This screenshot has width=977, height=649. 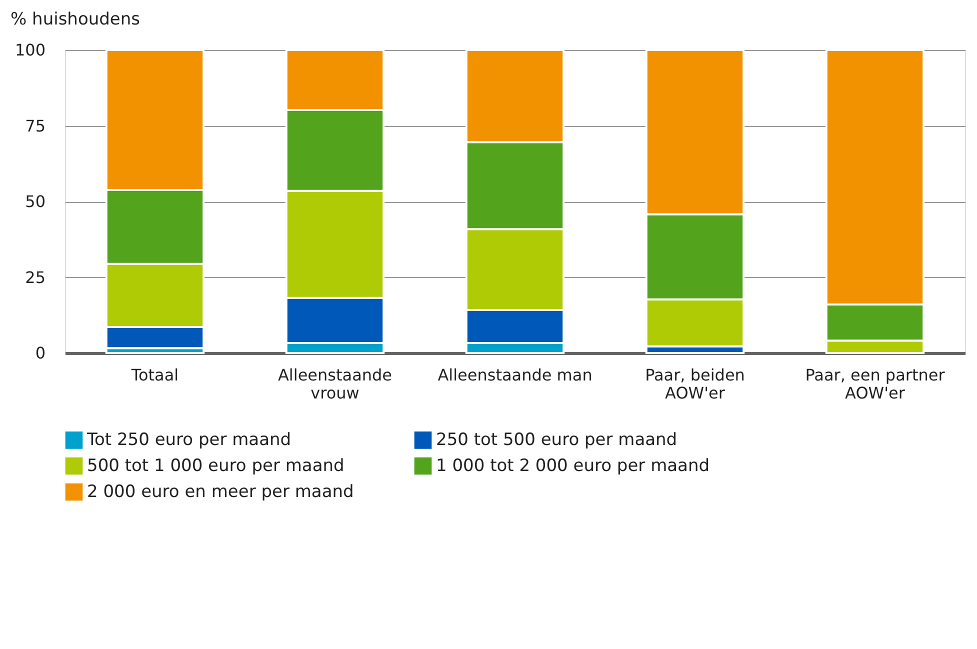 What do you see at coordinates (35, 126) in the screenshot?
I see `y-tick-label: 75` at bounding box center [35, 126].